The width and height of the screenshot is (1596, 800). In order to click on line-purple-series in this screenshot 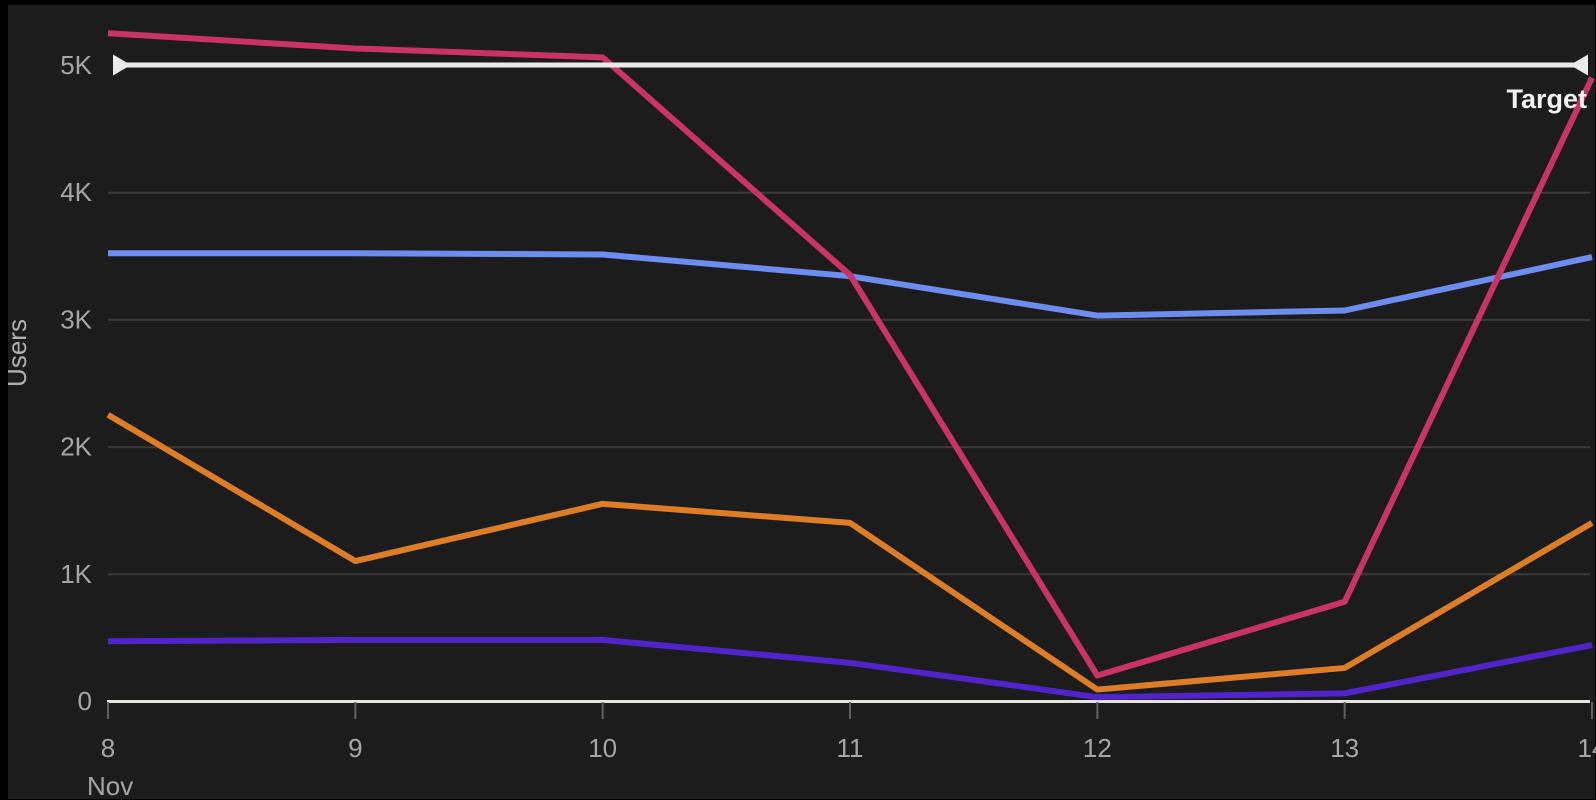, I will do `click(850, 668)`.